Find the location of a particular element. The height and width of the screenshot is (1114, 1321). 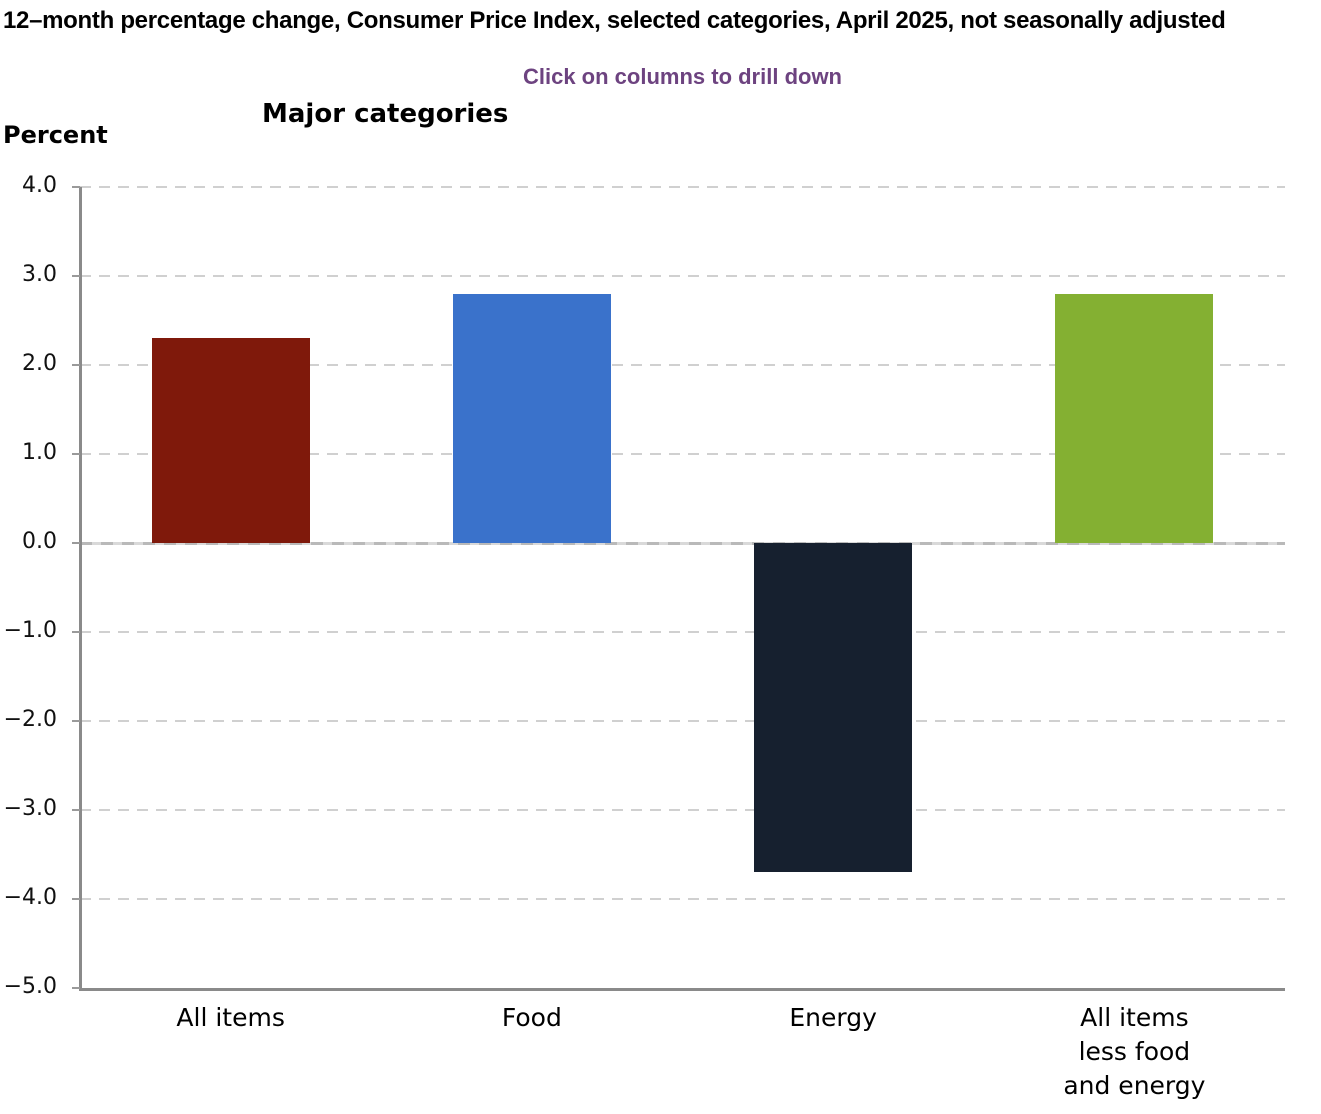

x-axis-label-line: less food is located at coordinates (1134, 1051).